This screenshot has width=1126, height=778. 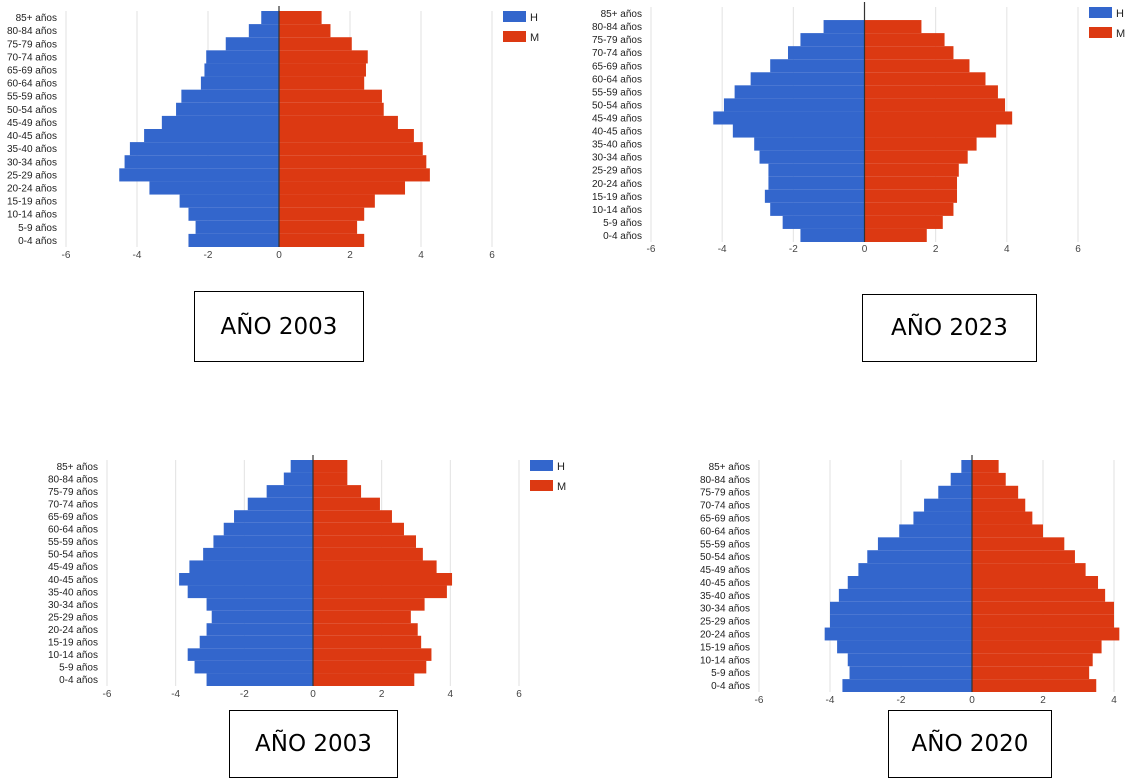 I want to click on category-label: 70-74 años, so click(x=725, y=506).